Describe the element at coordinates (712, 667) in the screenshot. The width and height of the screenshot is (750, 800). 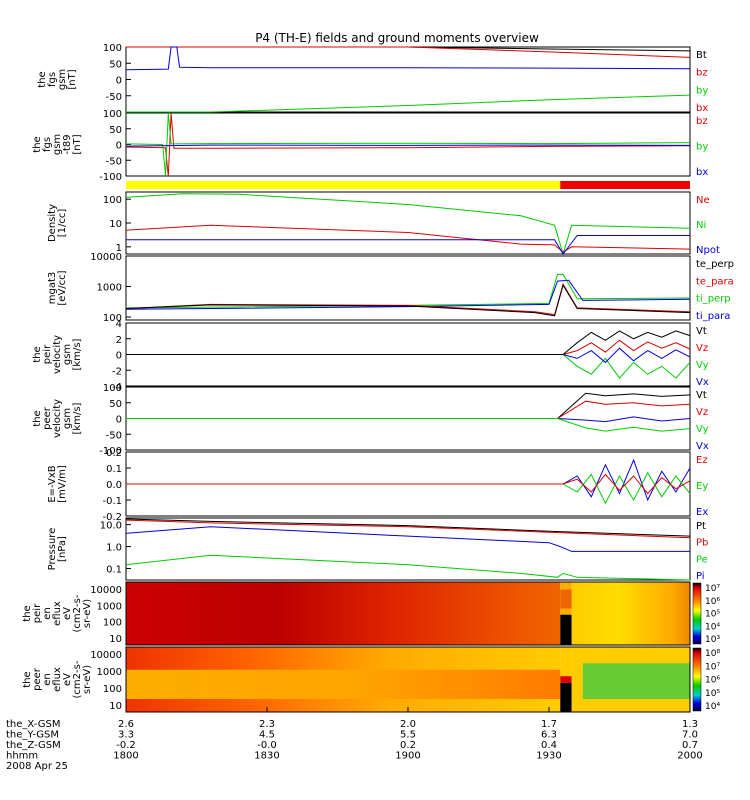
I see `colorbar-tick-label: 10⁷` at that location.